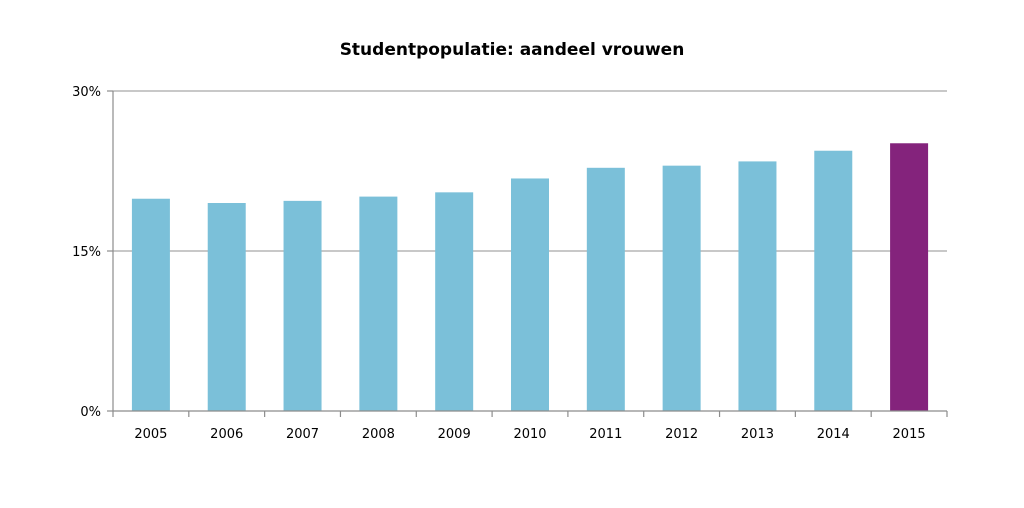  I want to click on x-tick-label: 2008, so click(378, 434).